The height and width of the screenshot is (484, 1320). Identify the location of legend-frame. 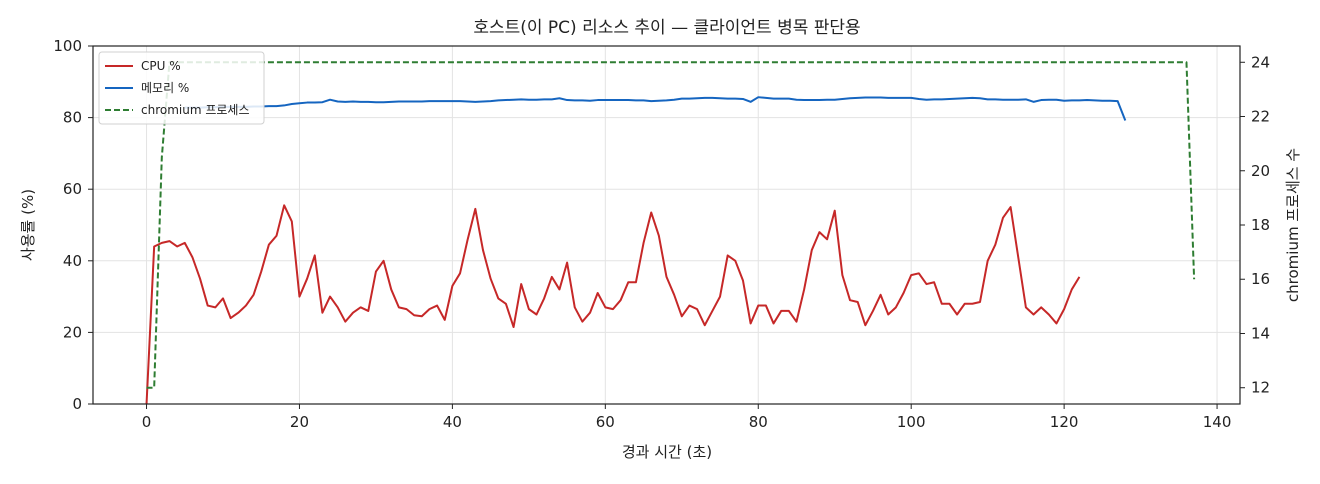
(181, 88).